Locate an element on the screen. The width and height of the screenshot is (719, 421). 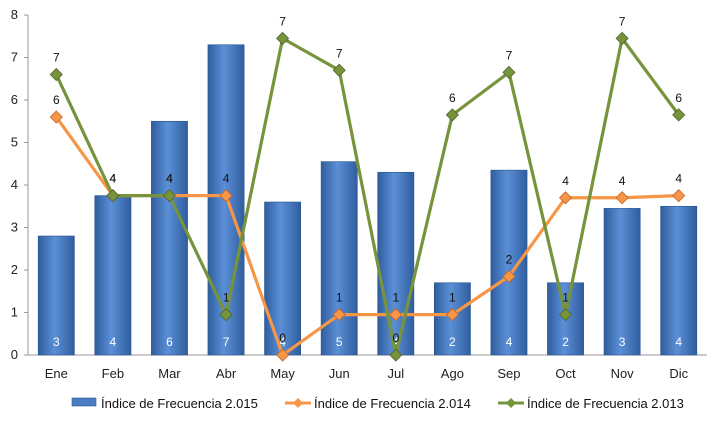
y-tick-label: 3 is located at coordinates (14, 227).